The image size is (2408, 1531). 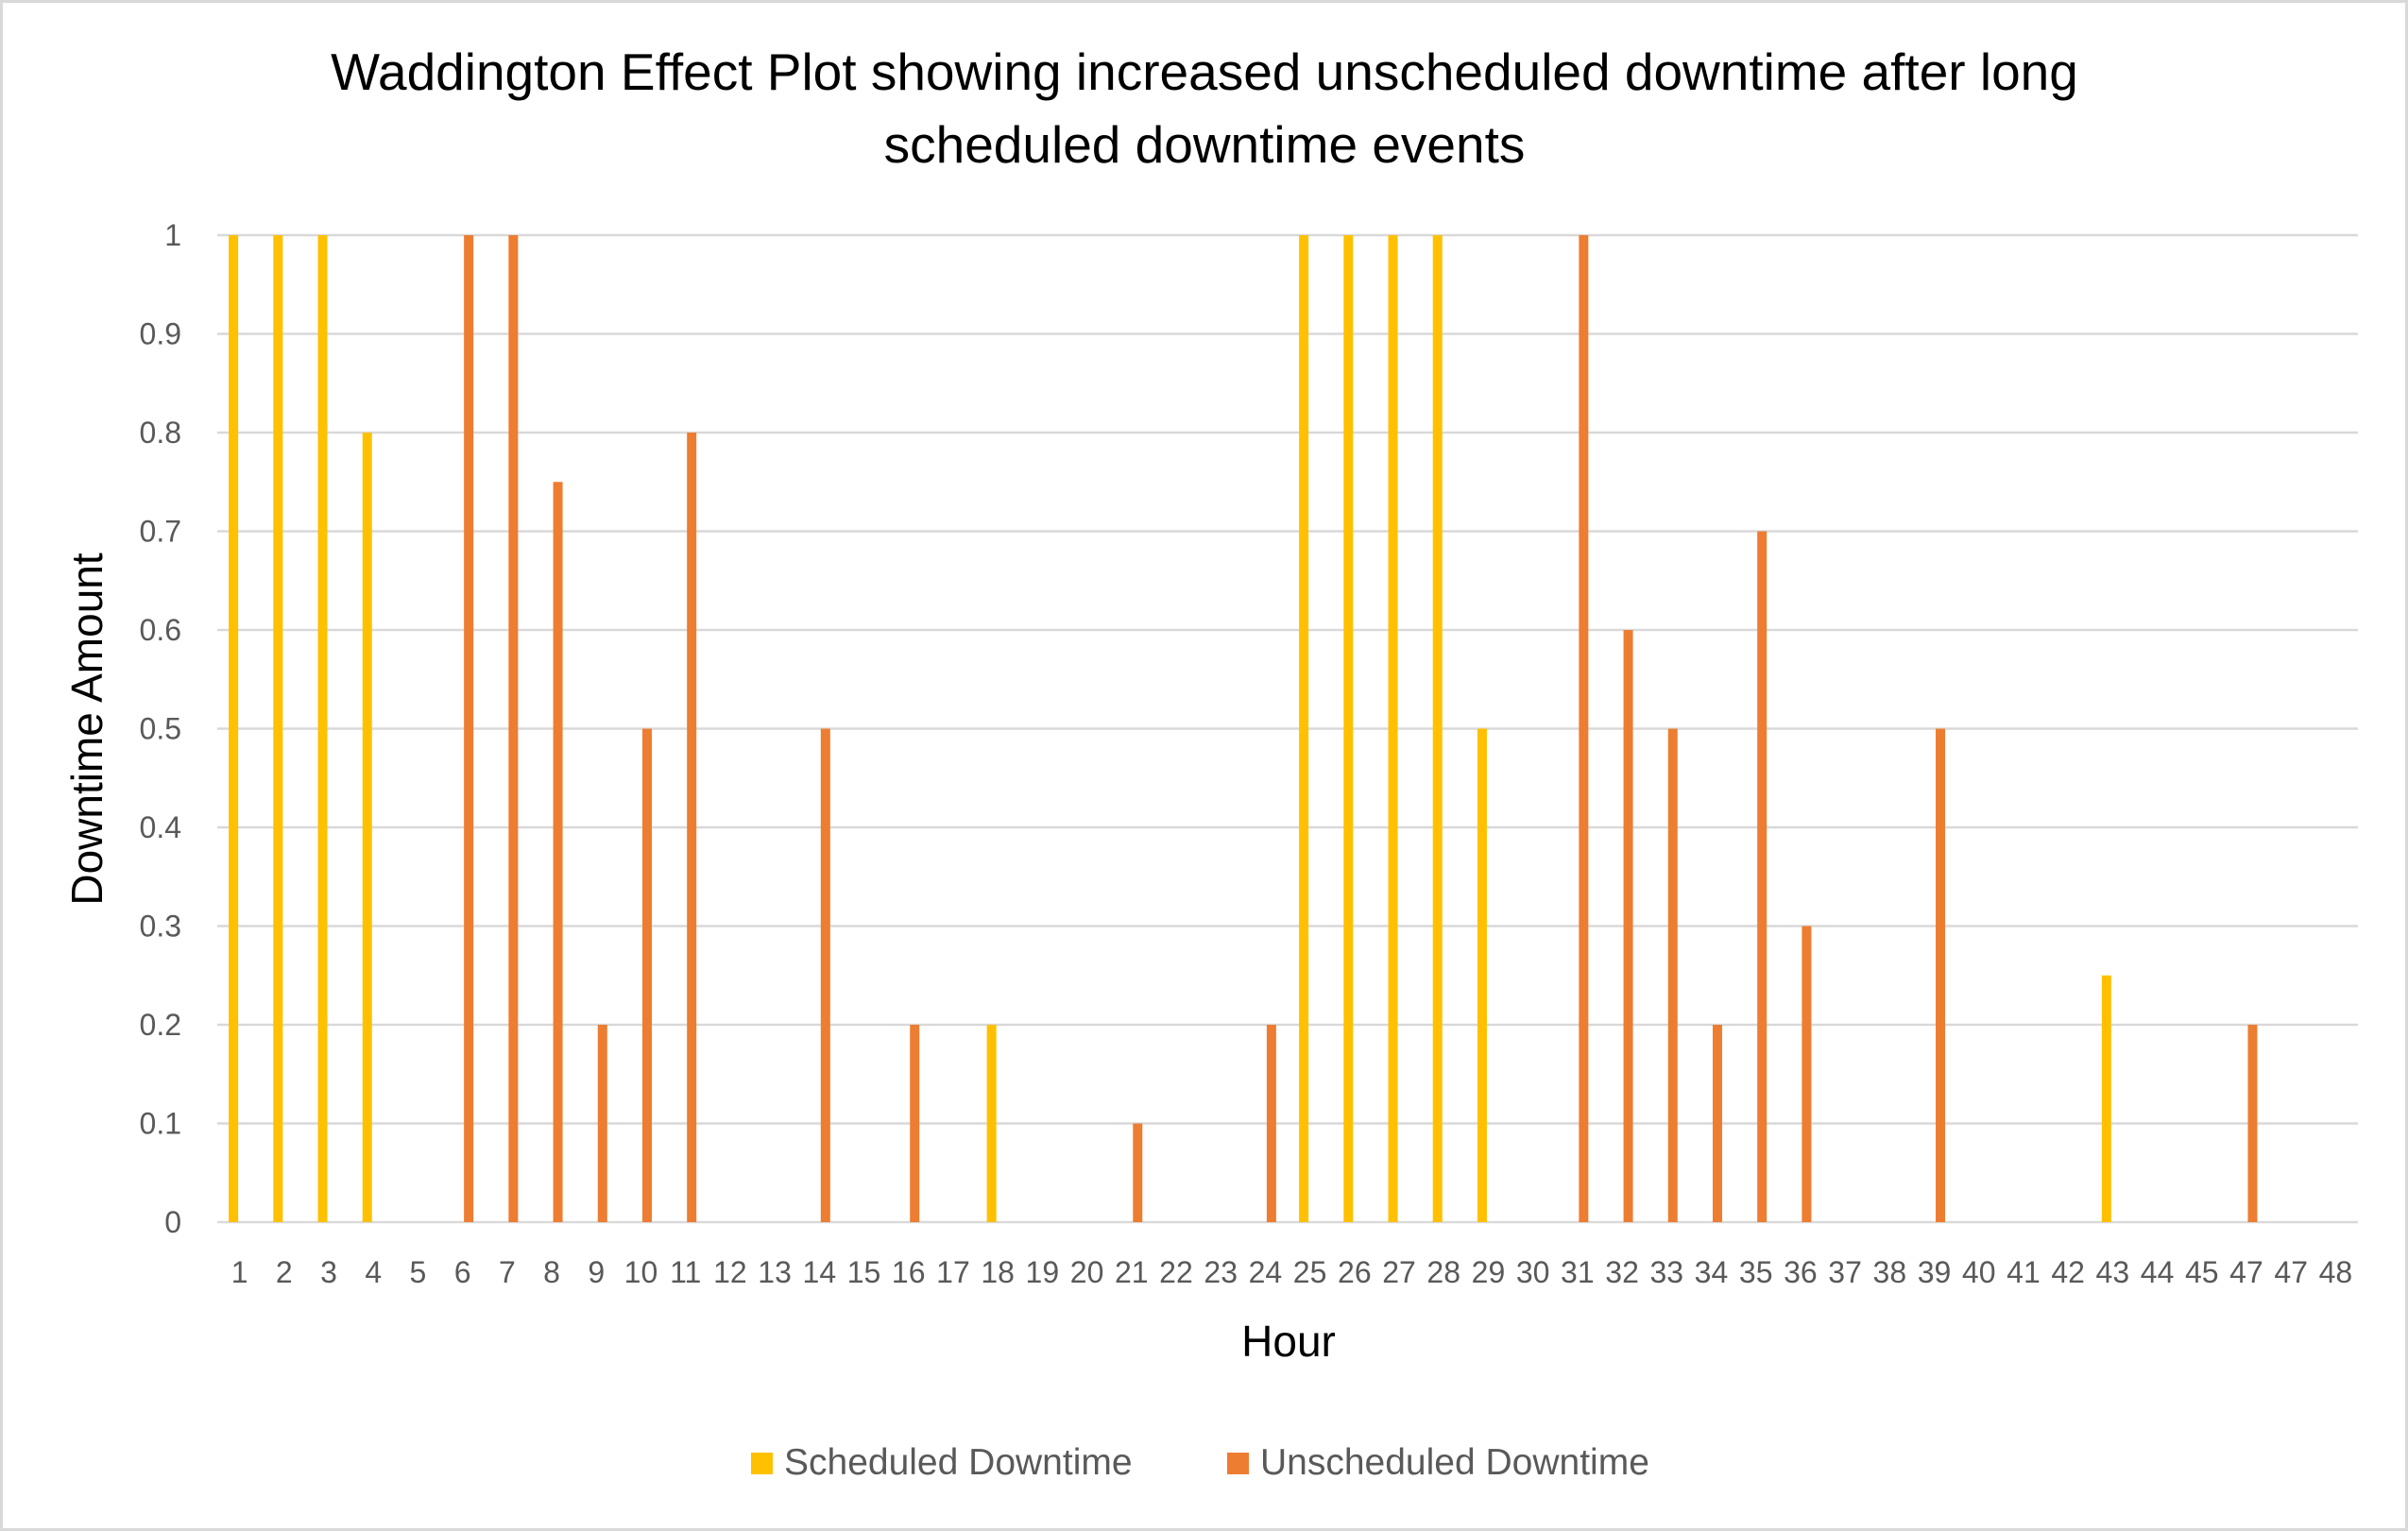 What do you see at coordinates (418, 1272) in the screenshot?
I see `x-tick-label: 5` at bounding box center [418, 1272].